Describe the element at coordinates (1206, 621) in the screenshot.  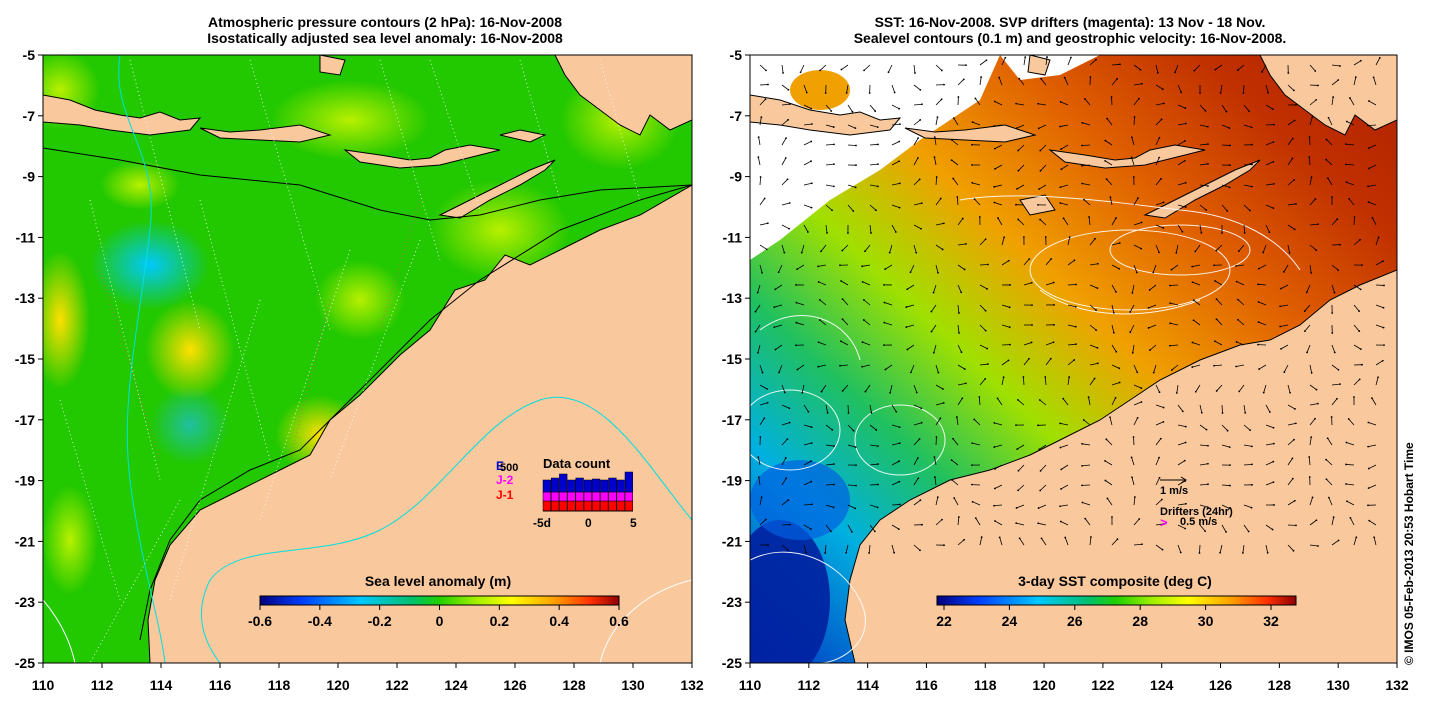
I see `sst-colorbar-tick: 30` at that location.